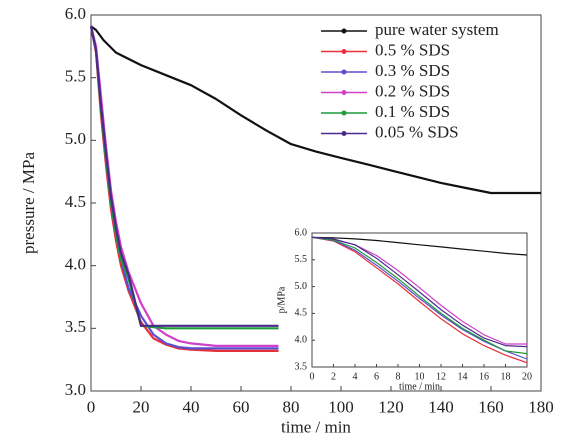  Describe the element at coordinates (376, 376) in the screenshot. I see `x-tick-label: 6` at that location.